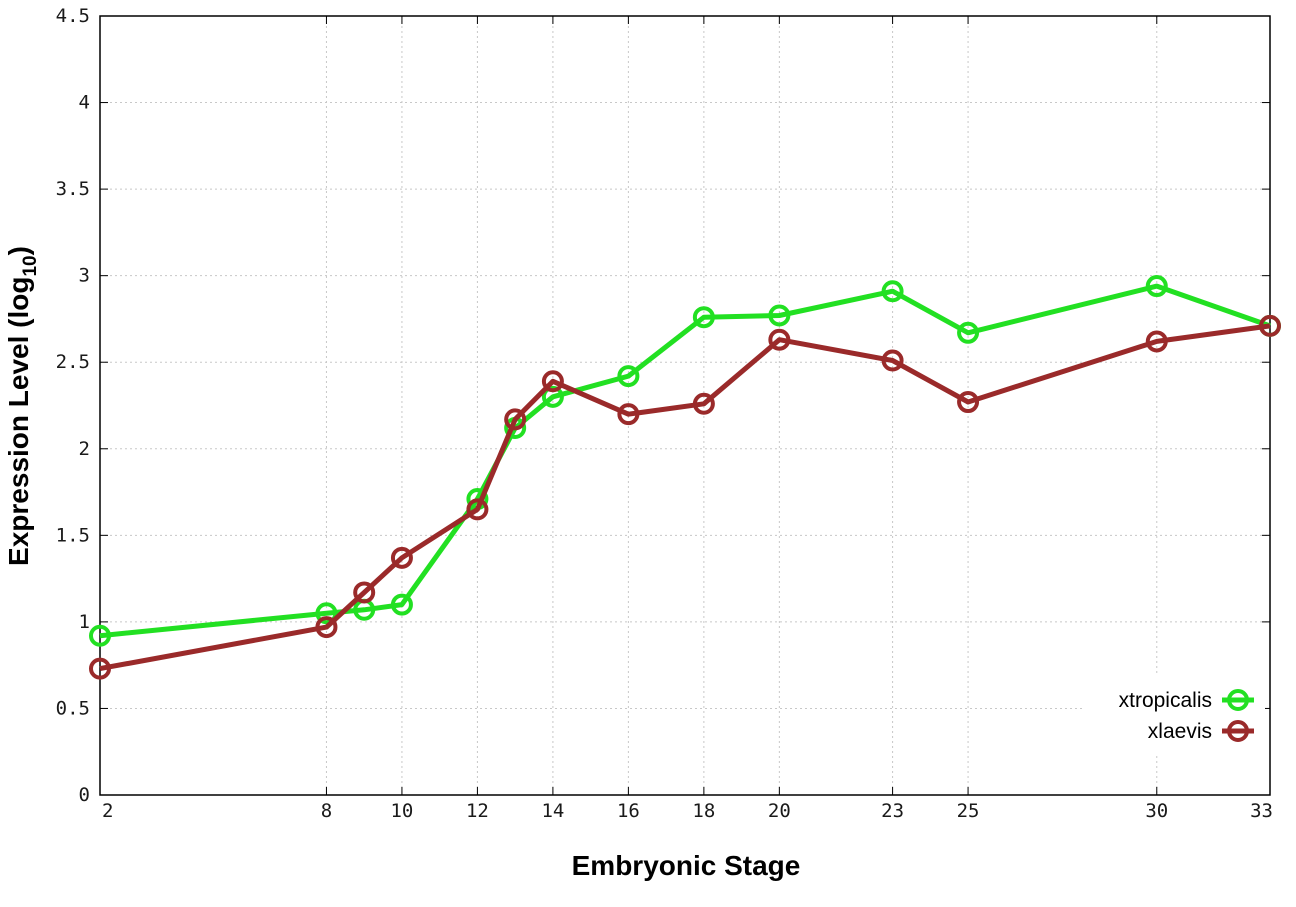  I want to click on y-tick-label: 1.5, so click(73, 535).